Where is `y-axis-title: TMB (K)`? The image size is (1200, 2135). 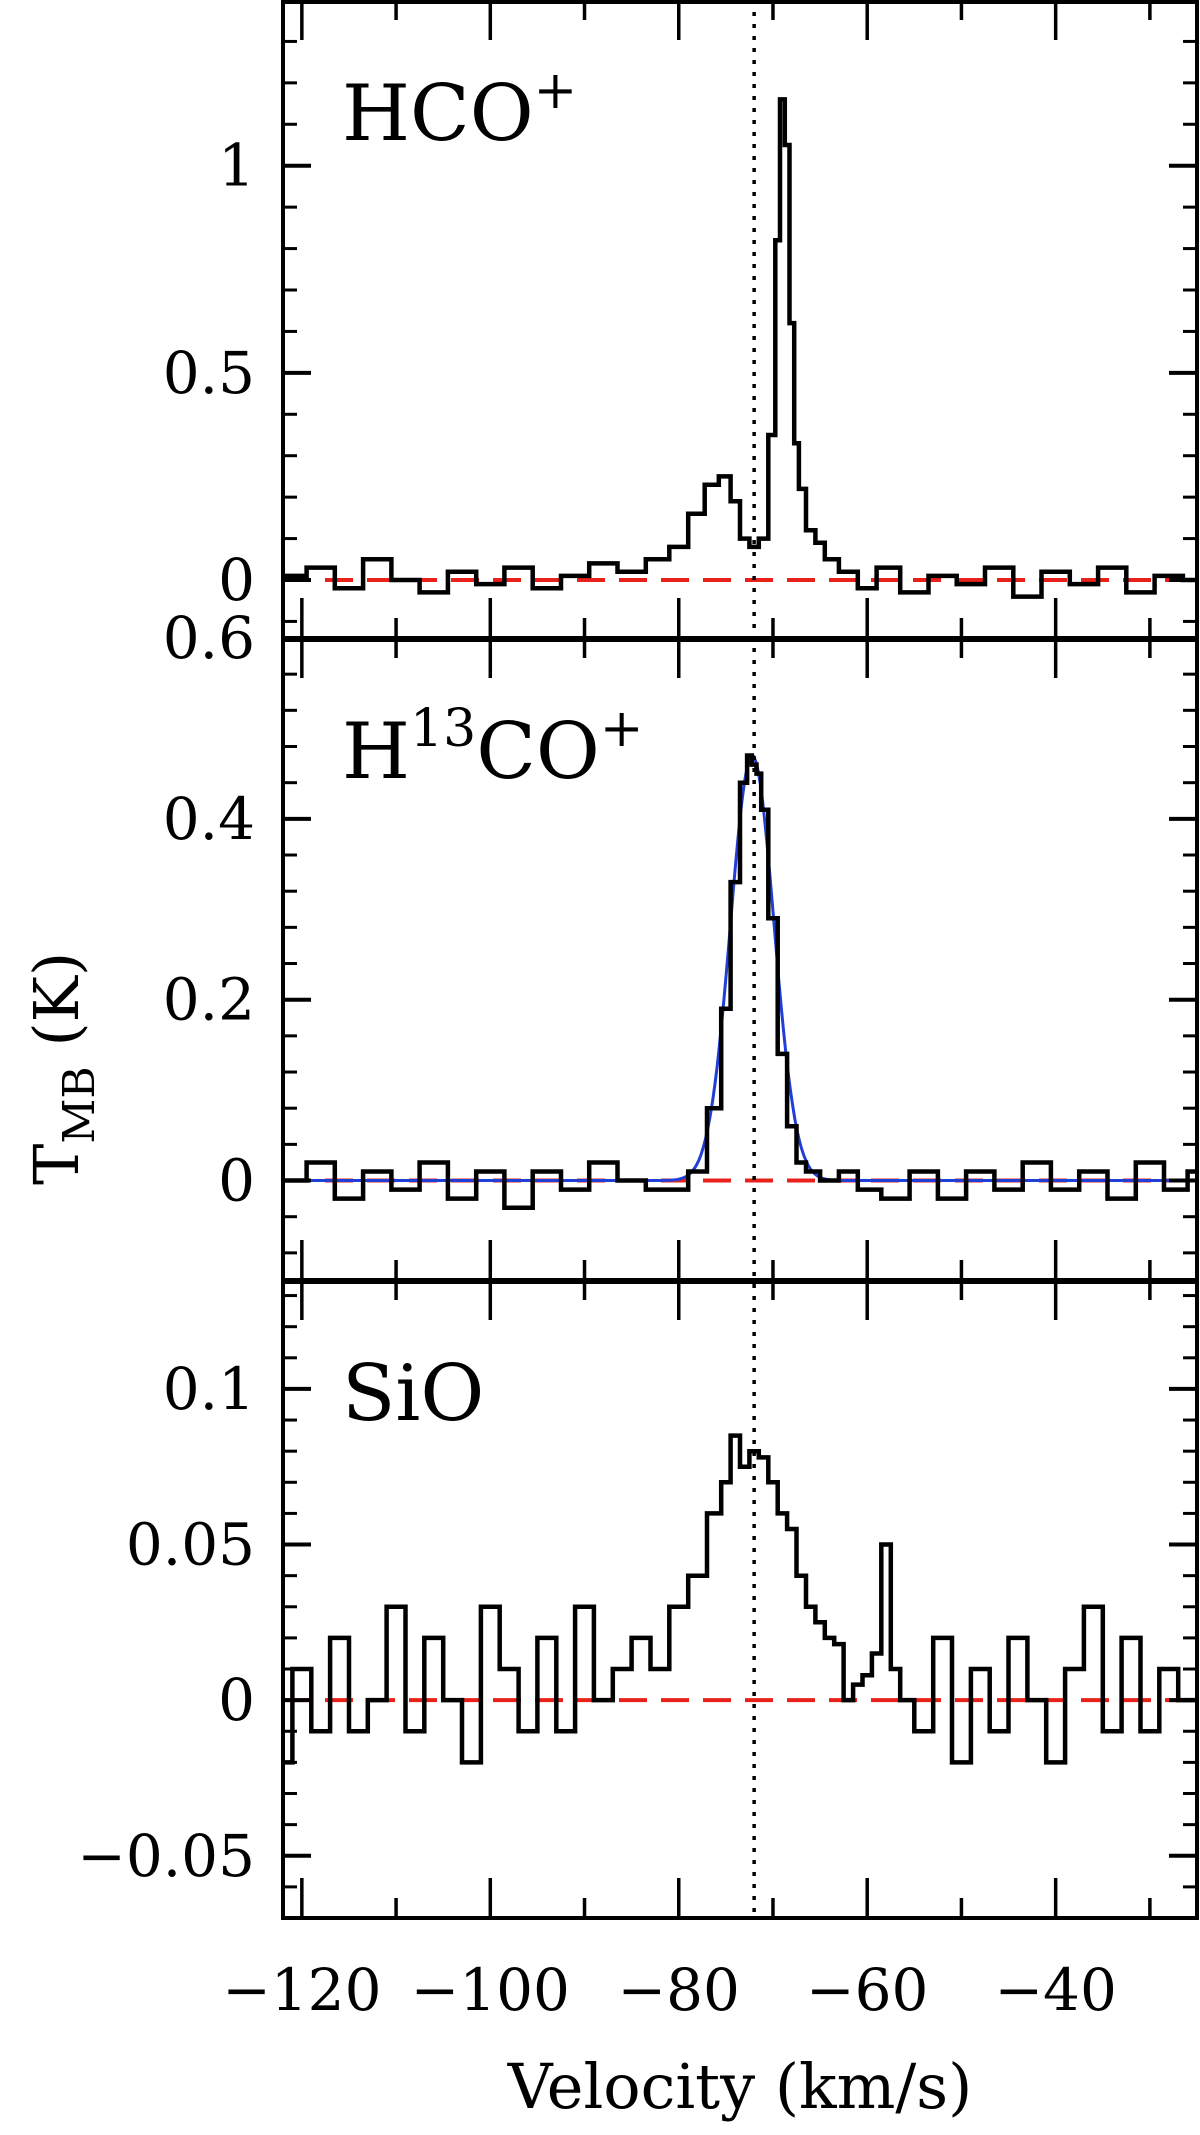 y-axis-title: TMB (K) is located at coordinates (62, 1068).